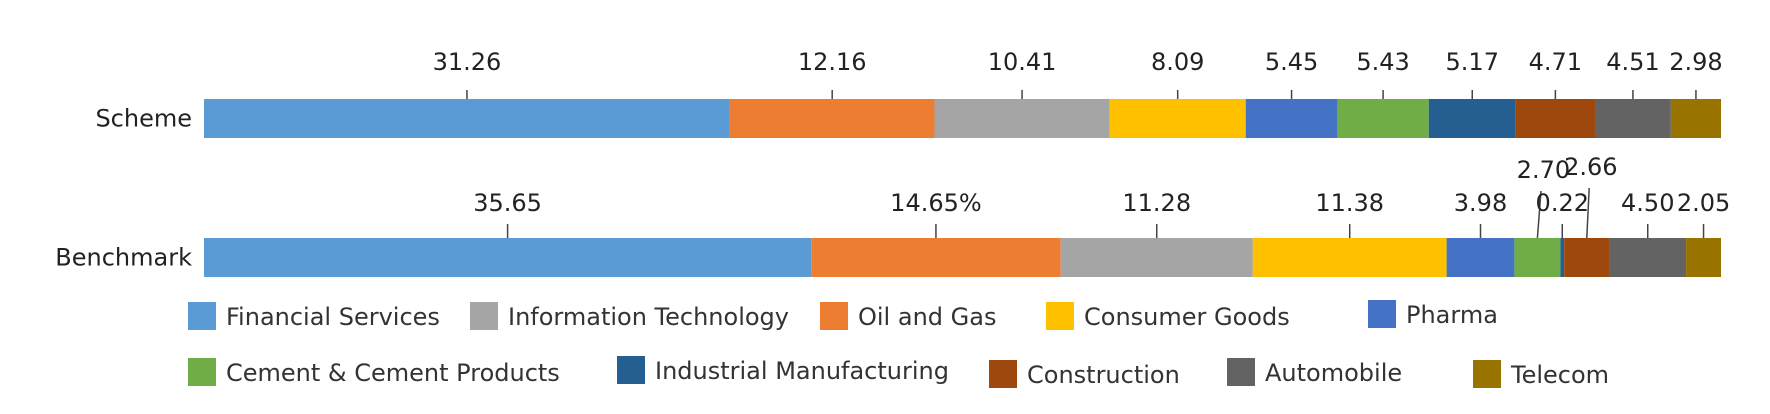 The height and width of the screenshot is (414, 1770). I want to click on legend-label-consumer-goods: Consumer Goods, so click(1187, 317).